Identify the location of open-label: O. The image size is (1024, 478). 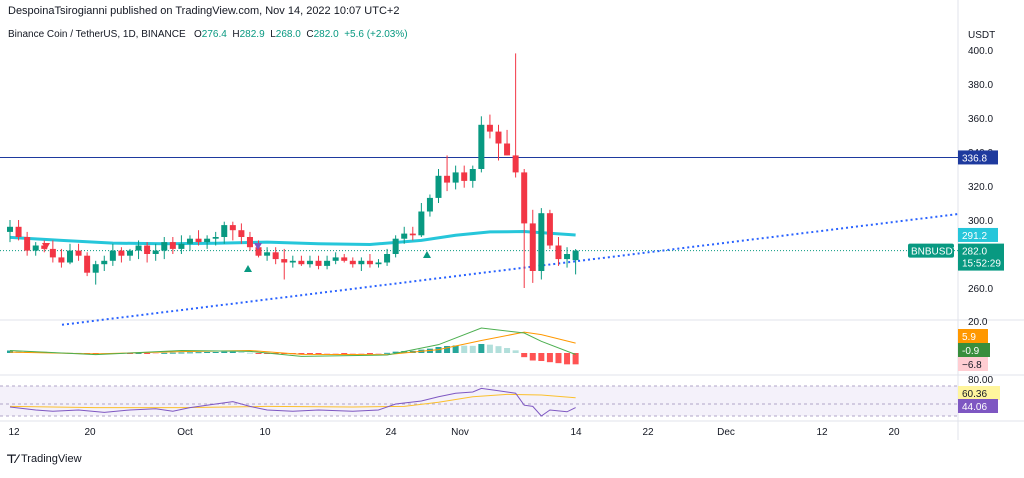
(198, 34).